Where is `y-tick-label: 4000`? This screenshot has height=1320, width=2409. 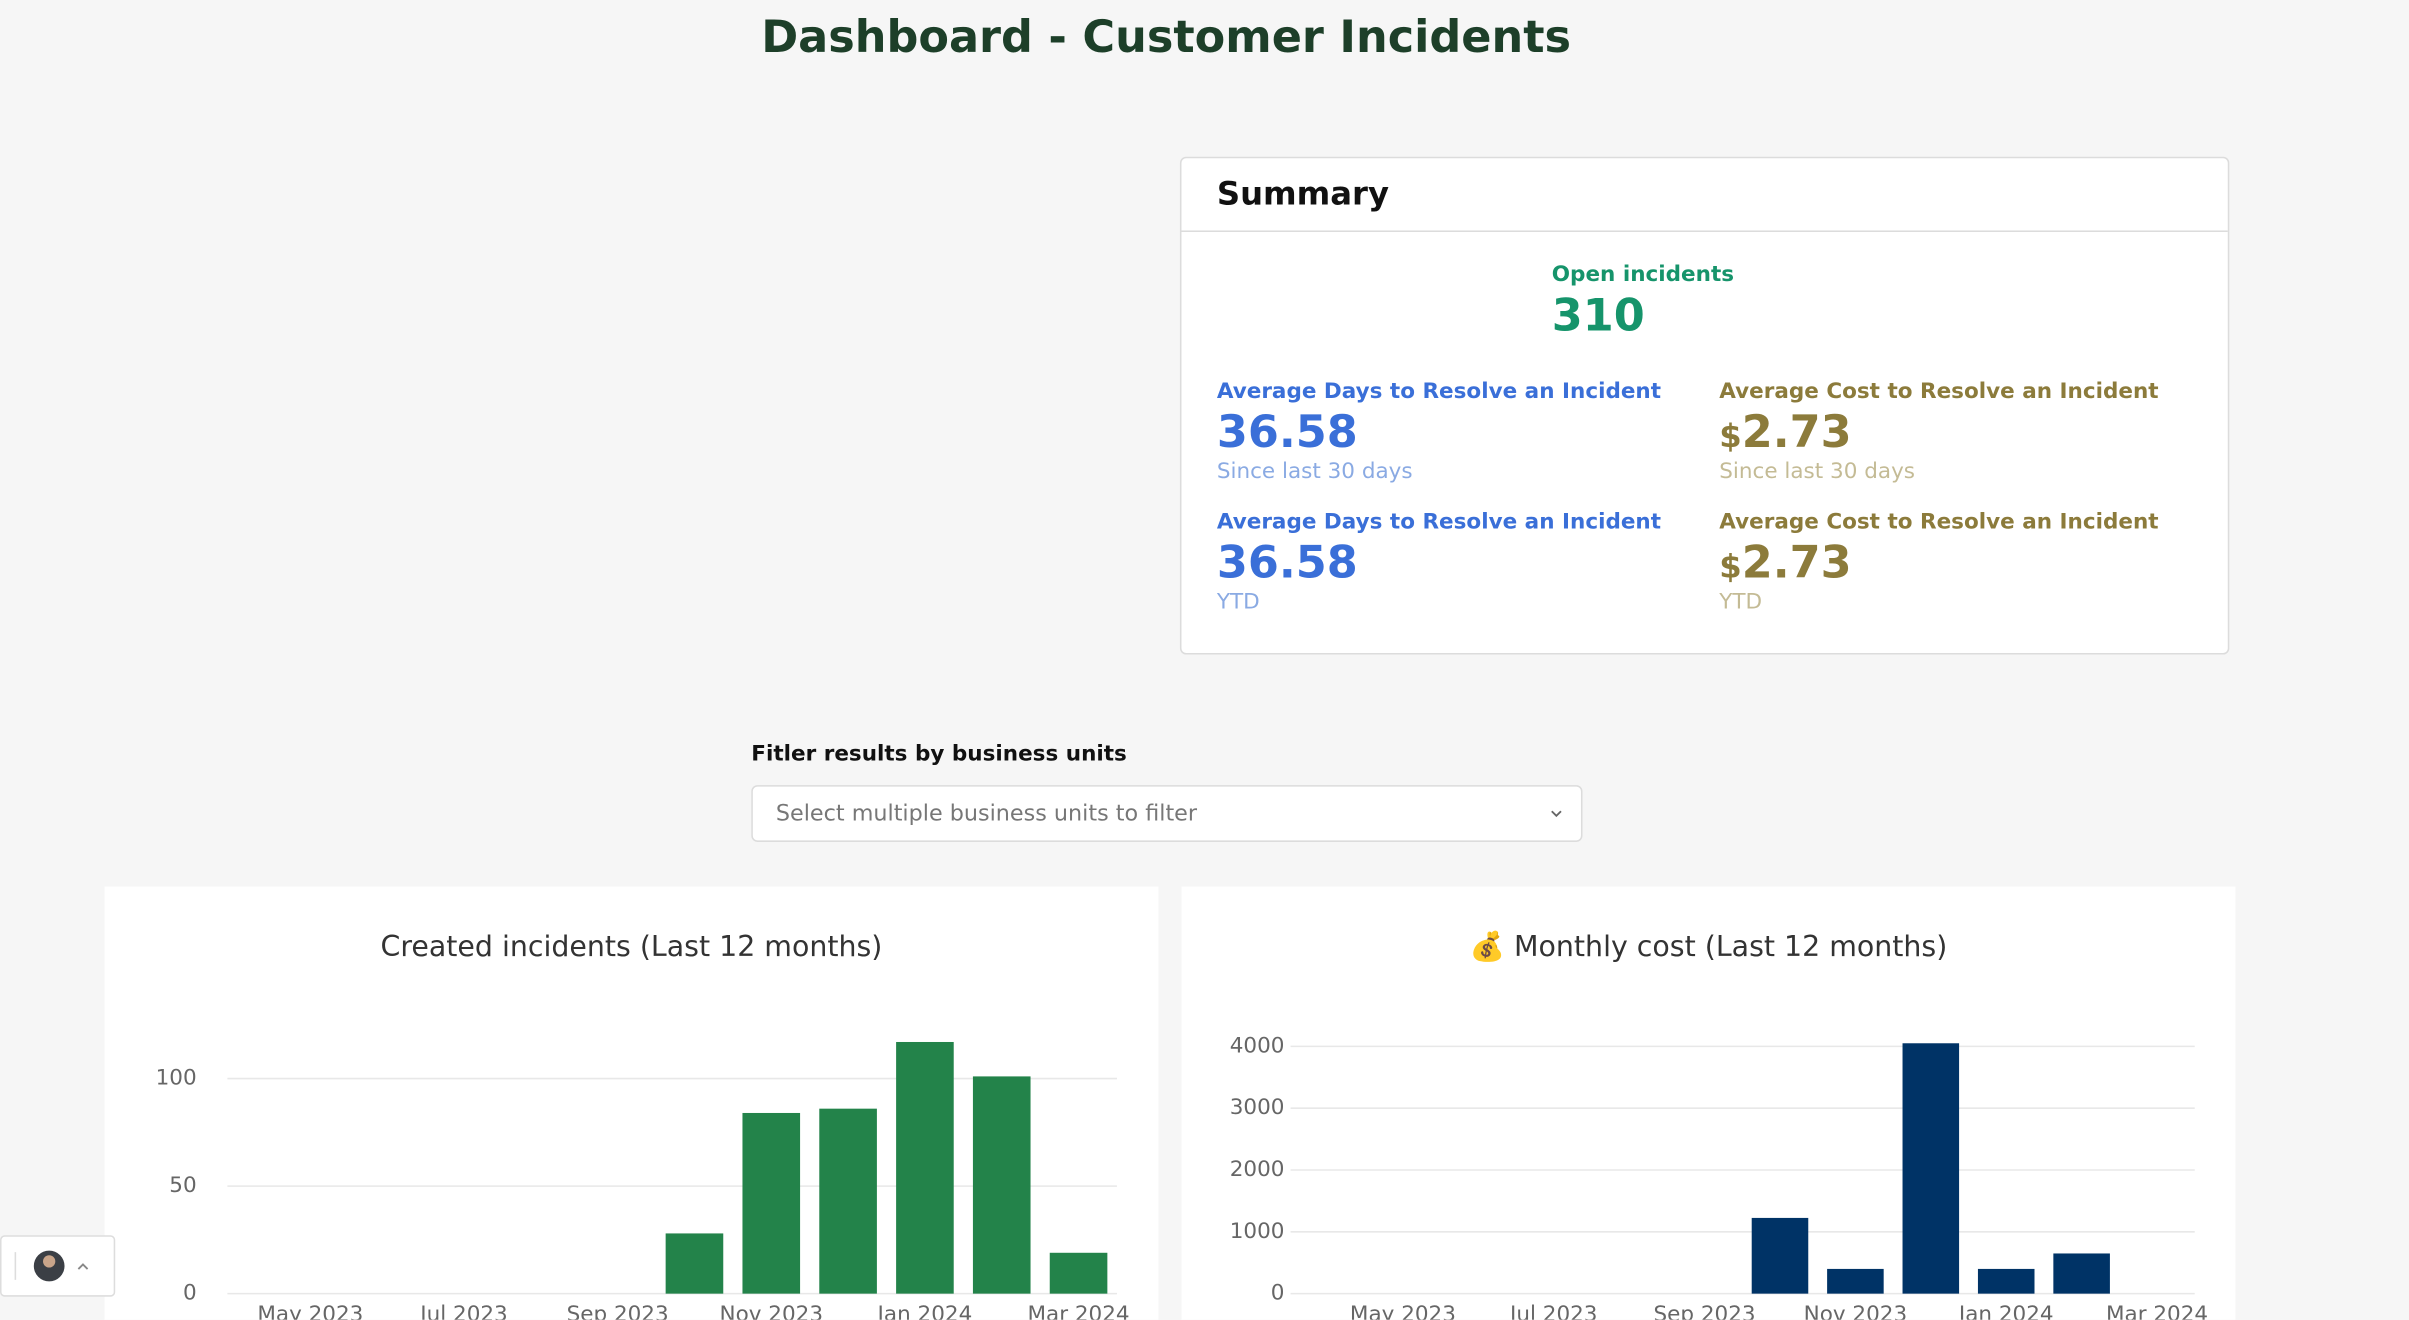
y-tick-label: 4000 is located at coordinates (1257, 1045).